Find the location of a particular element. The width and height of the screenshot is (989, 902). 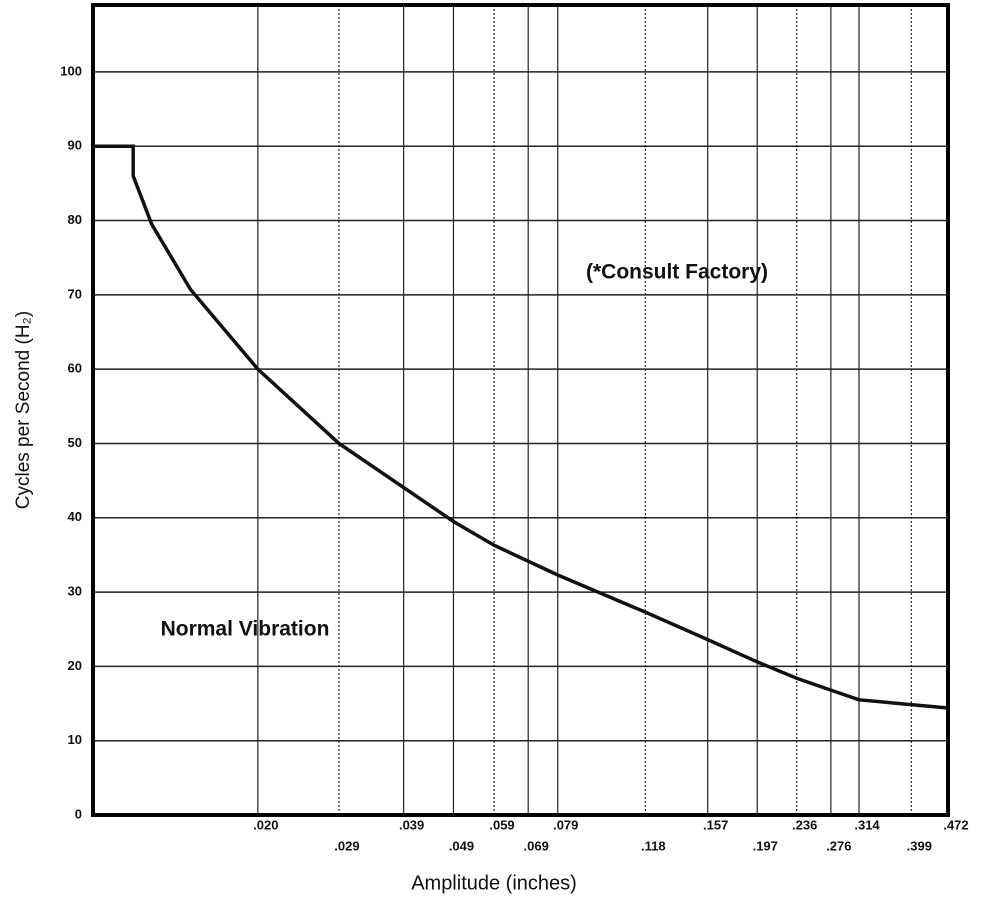

x-tick-label: .118 is located at coordinates (653, 845).